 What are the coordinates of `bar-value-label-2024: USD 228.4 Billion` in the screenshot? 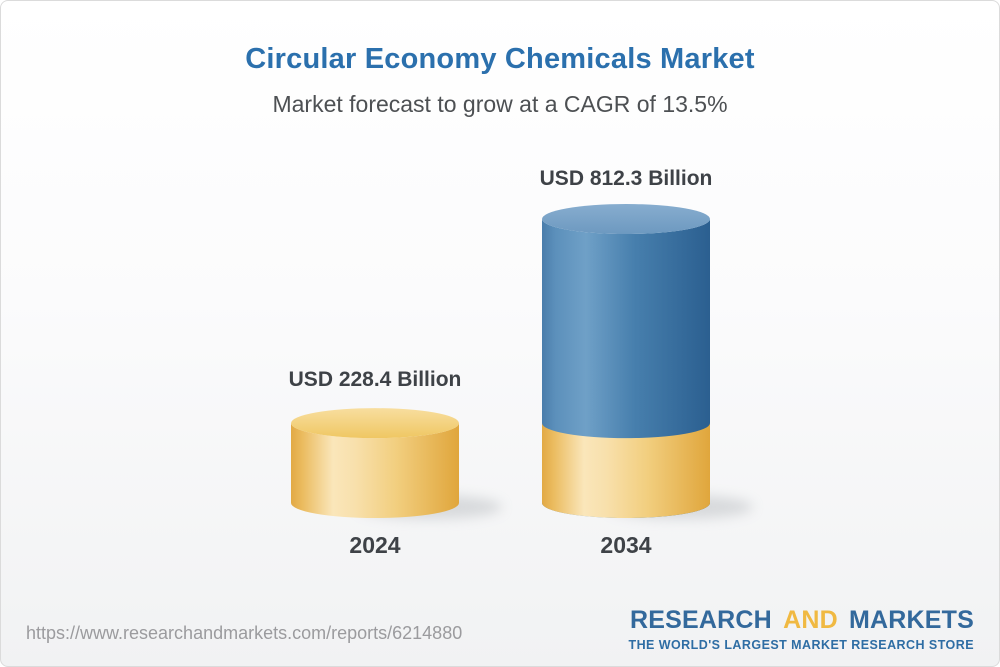 It's located at (375, 379).